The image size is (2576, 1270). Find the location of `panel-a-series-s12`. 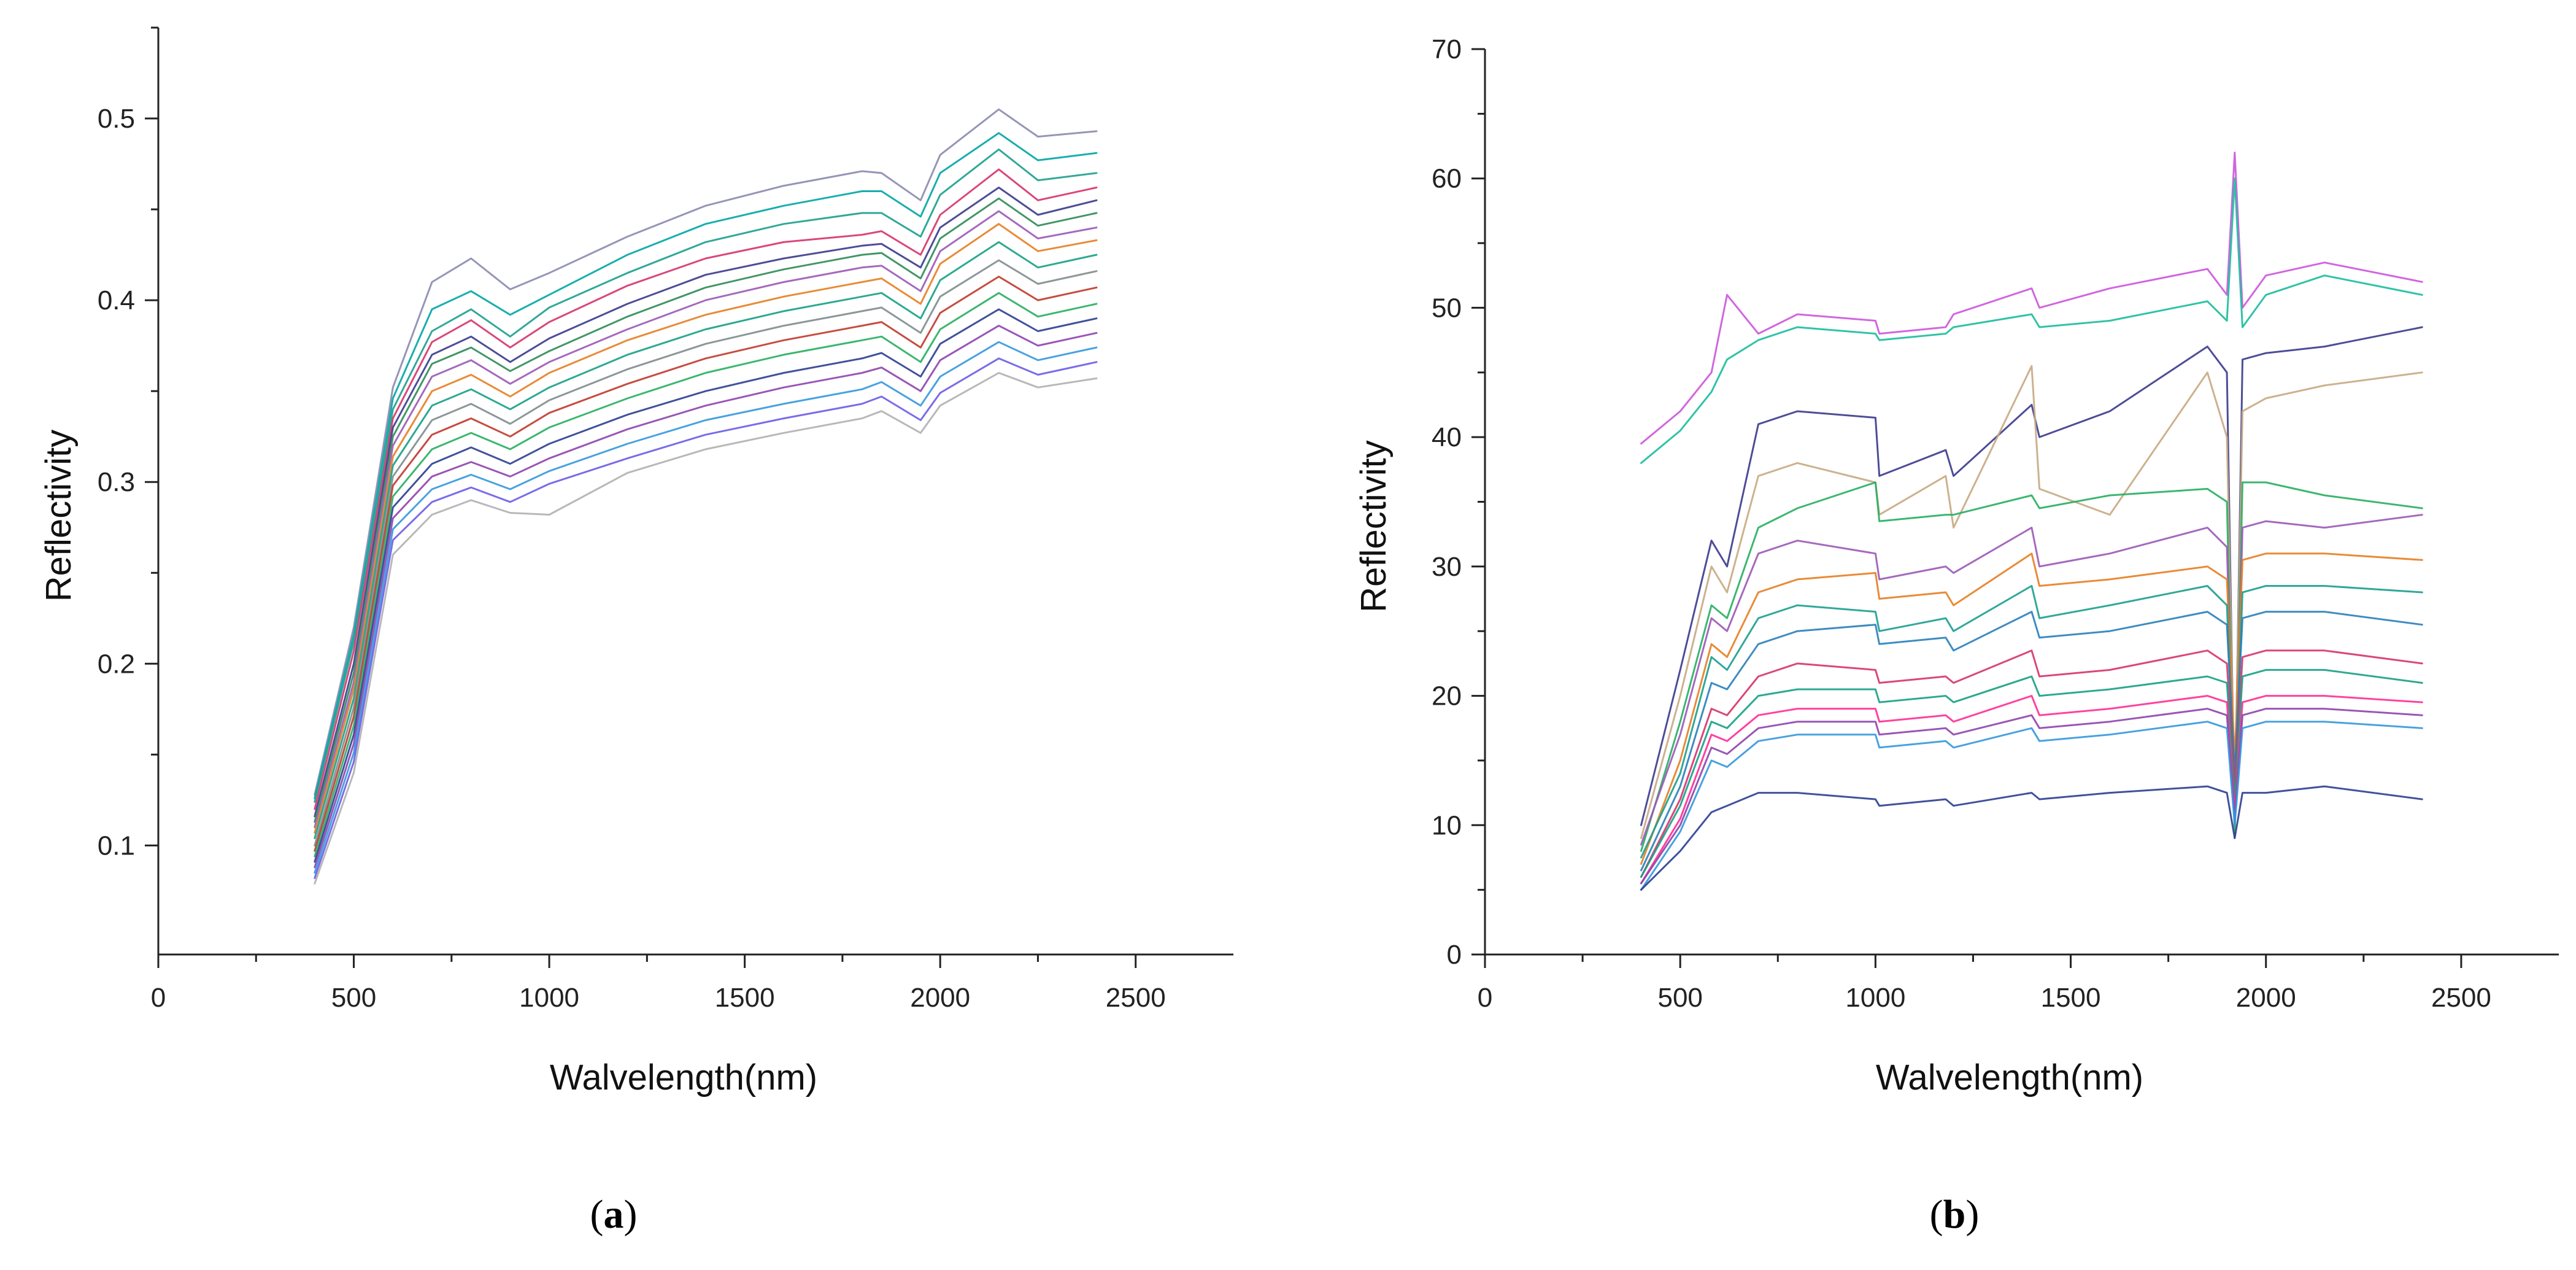

panel-a-series-s12 is located at coordinates (706, 575).